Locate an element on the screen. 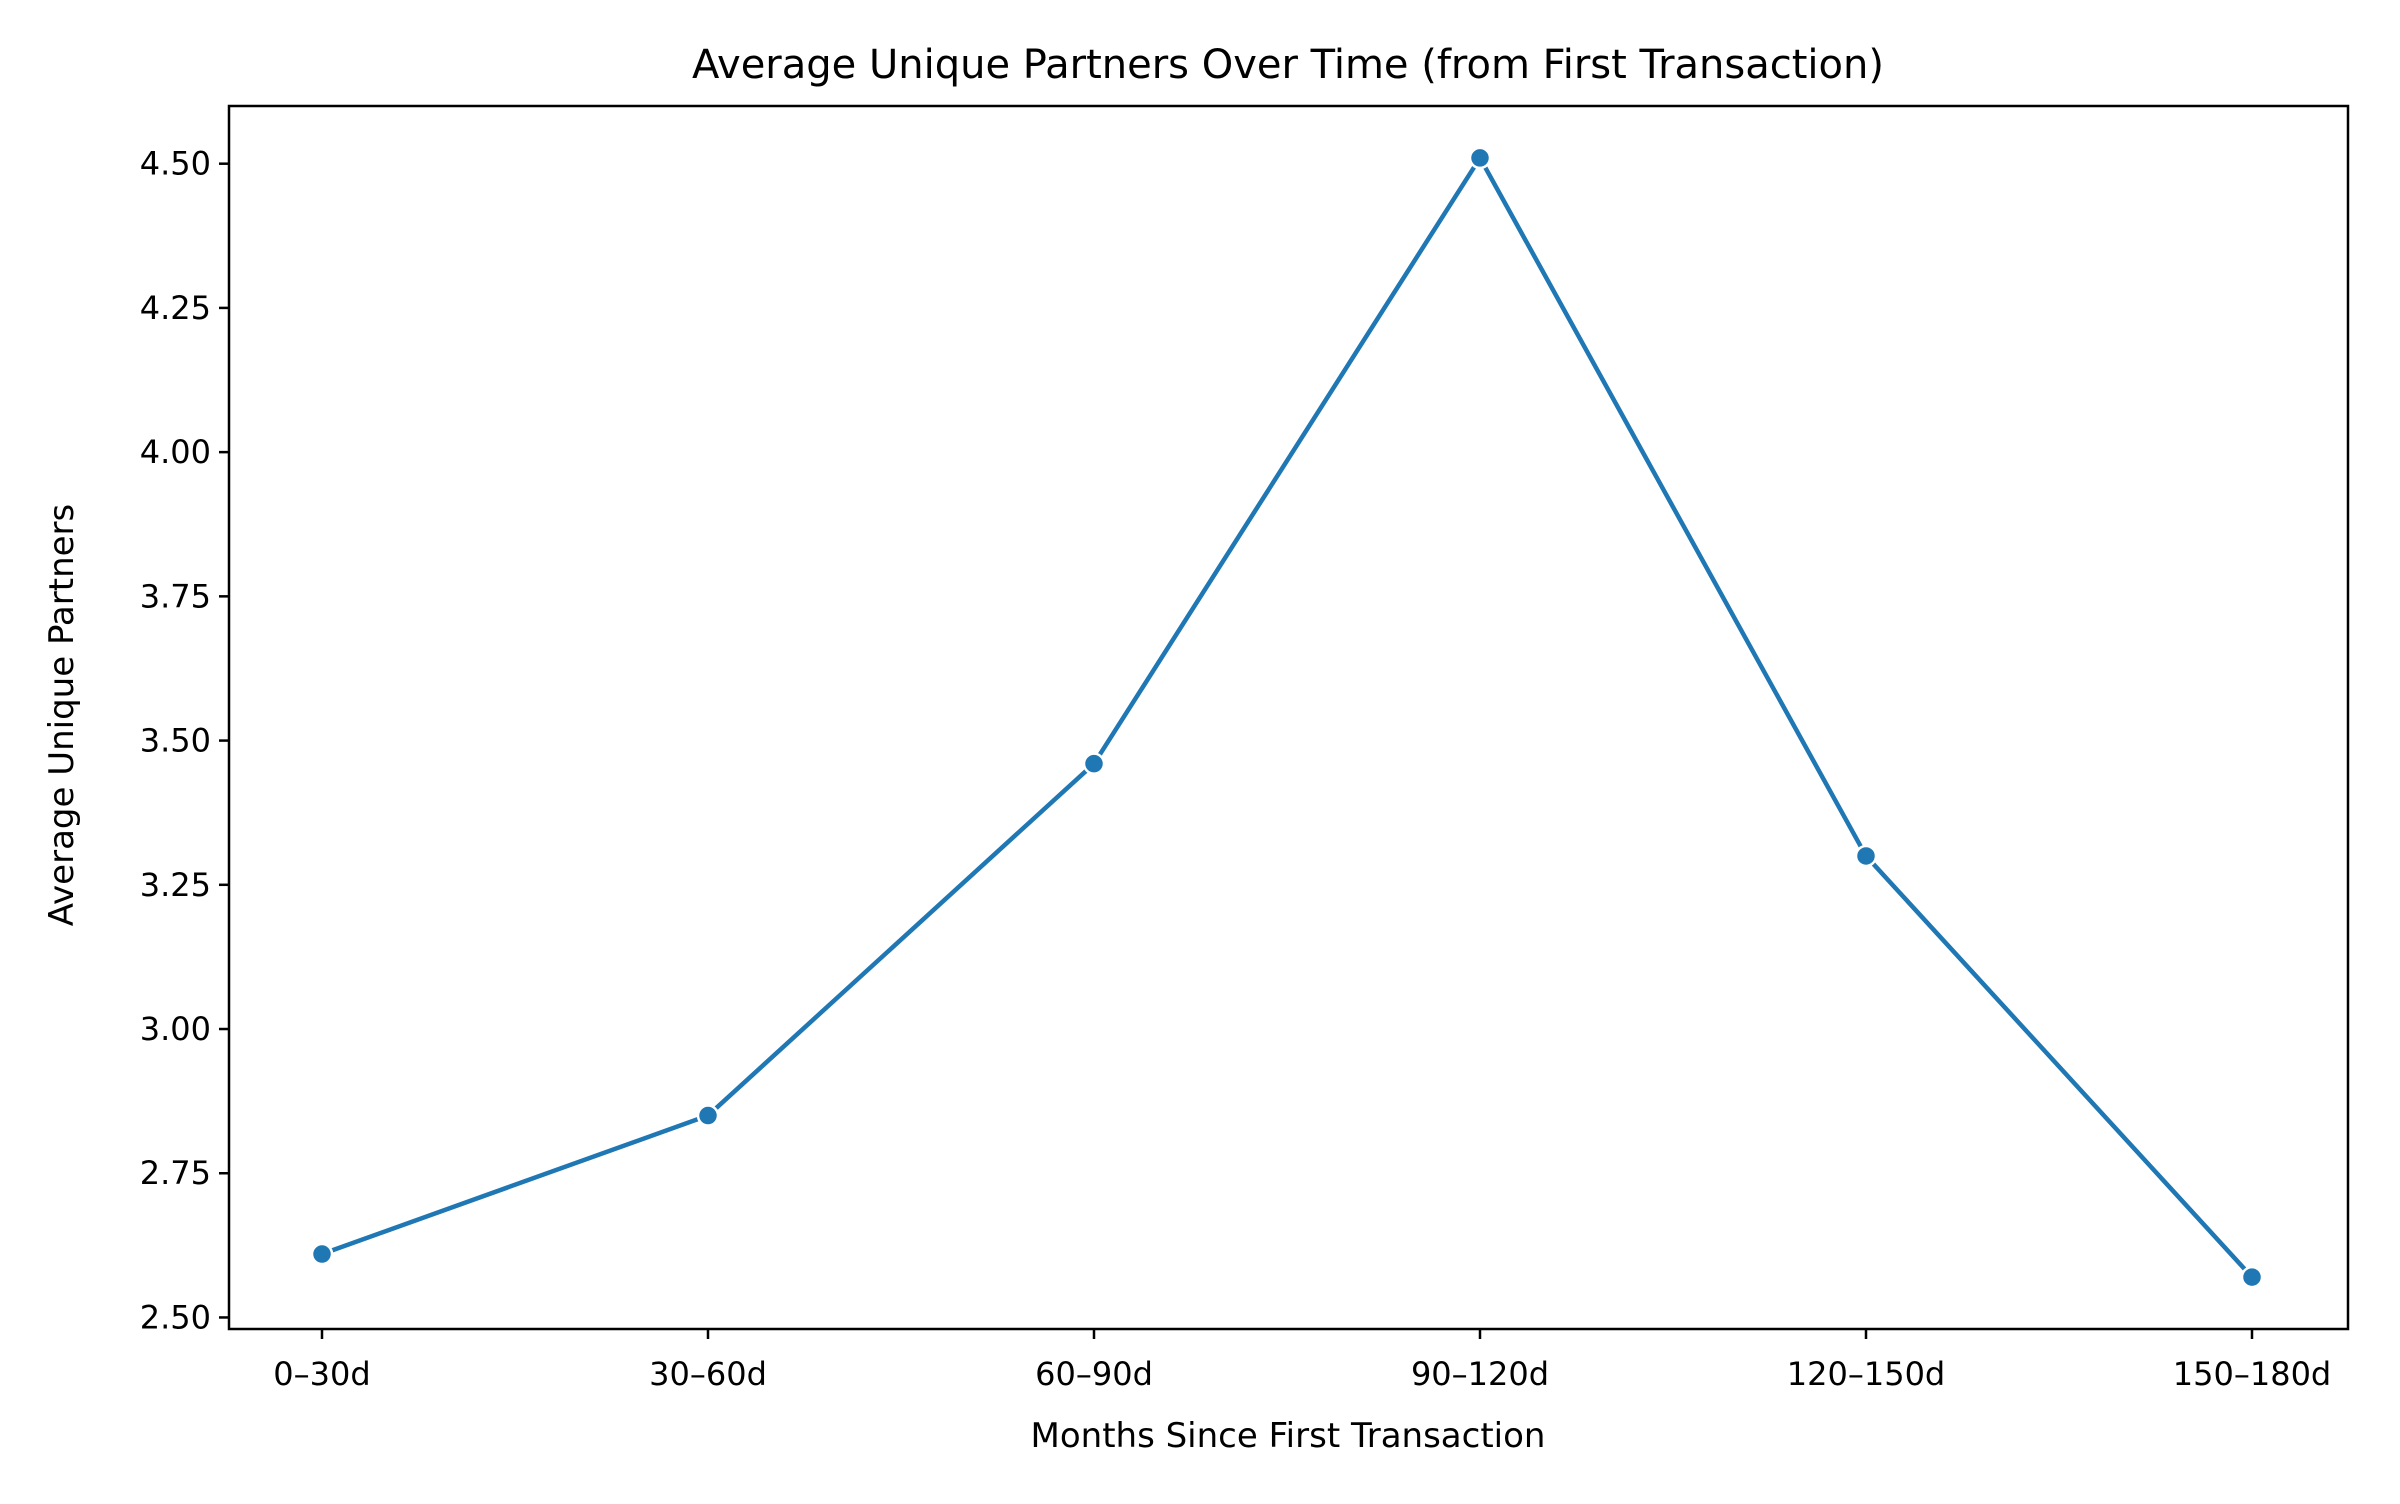 The height and width of the screenshot is (1504, 2400). x-axis: 0–30d 30–60d 60–90d 90–120d 120–150d 150–180d is located at coordinates (1302, 1361).